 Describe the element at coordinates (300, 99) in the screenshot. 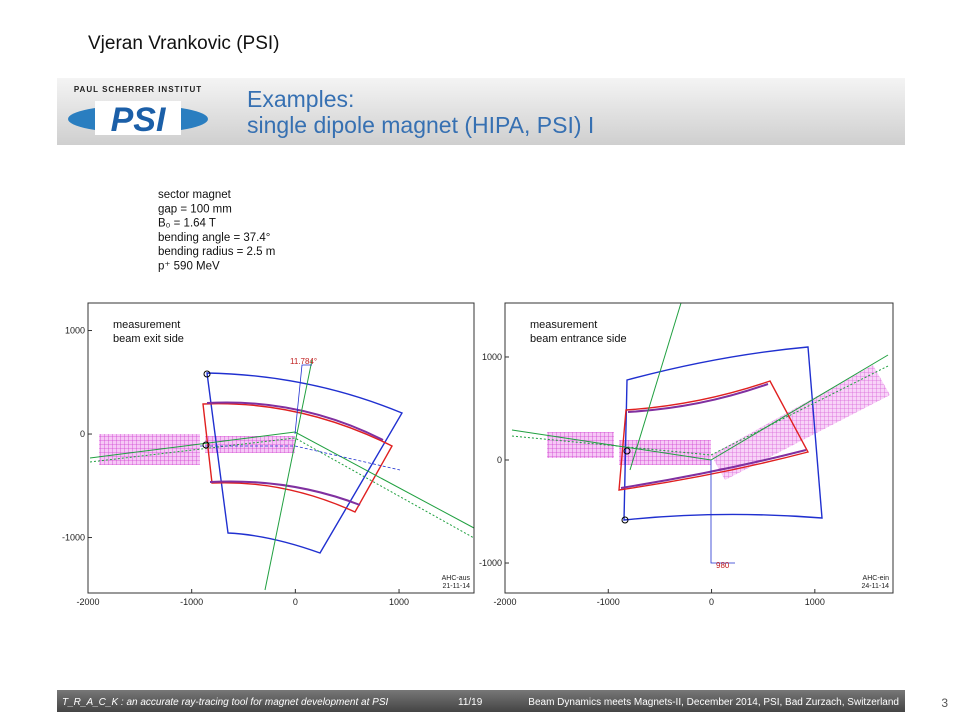

I see `title-line: Examples:` at that location.